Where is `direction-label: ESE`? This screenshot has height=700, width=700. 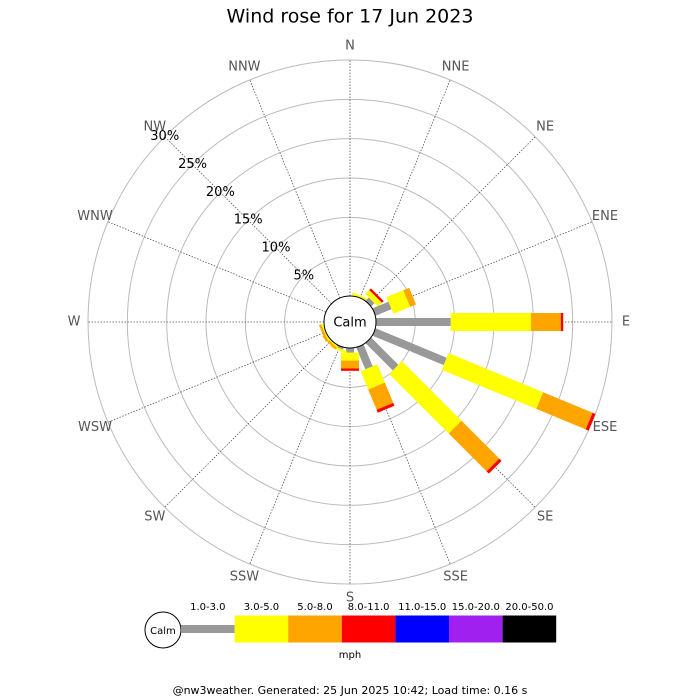
direction-label: ESE is located at coordinates (605, 427).